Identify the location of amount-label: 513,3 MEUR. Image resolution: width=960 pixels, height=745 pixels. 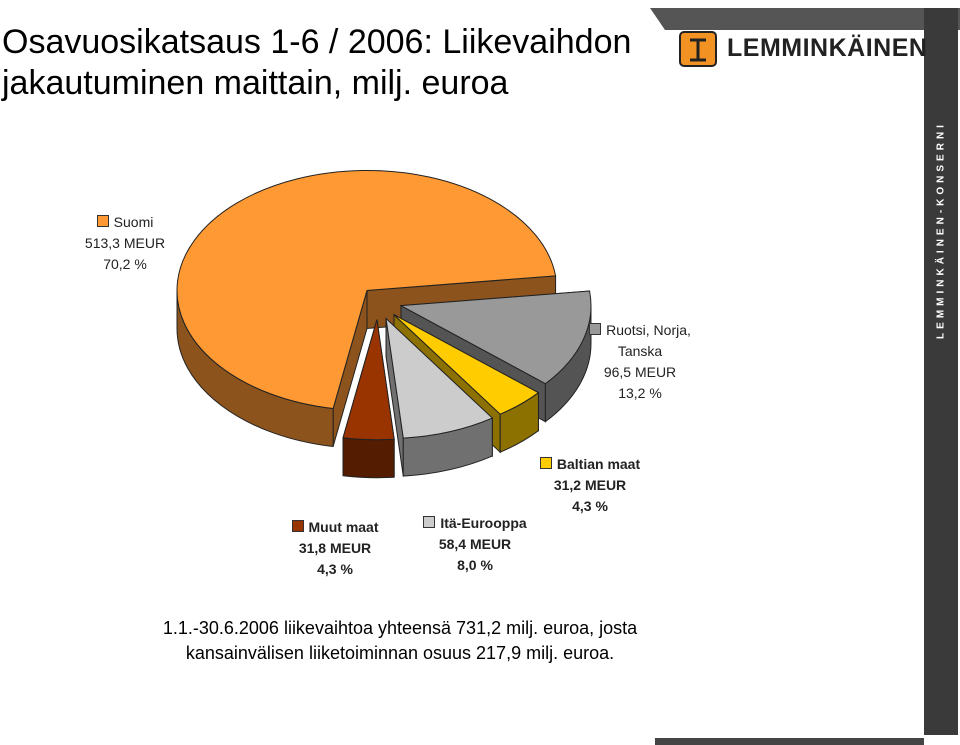
(125, 243).